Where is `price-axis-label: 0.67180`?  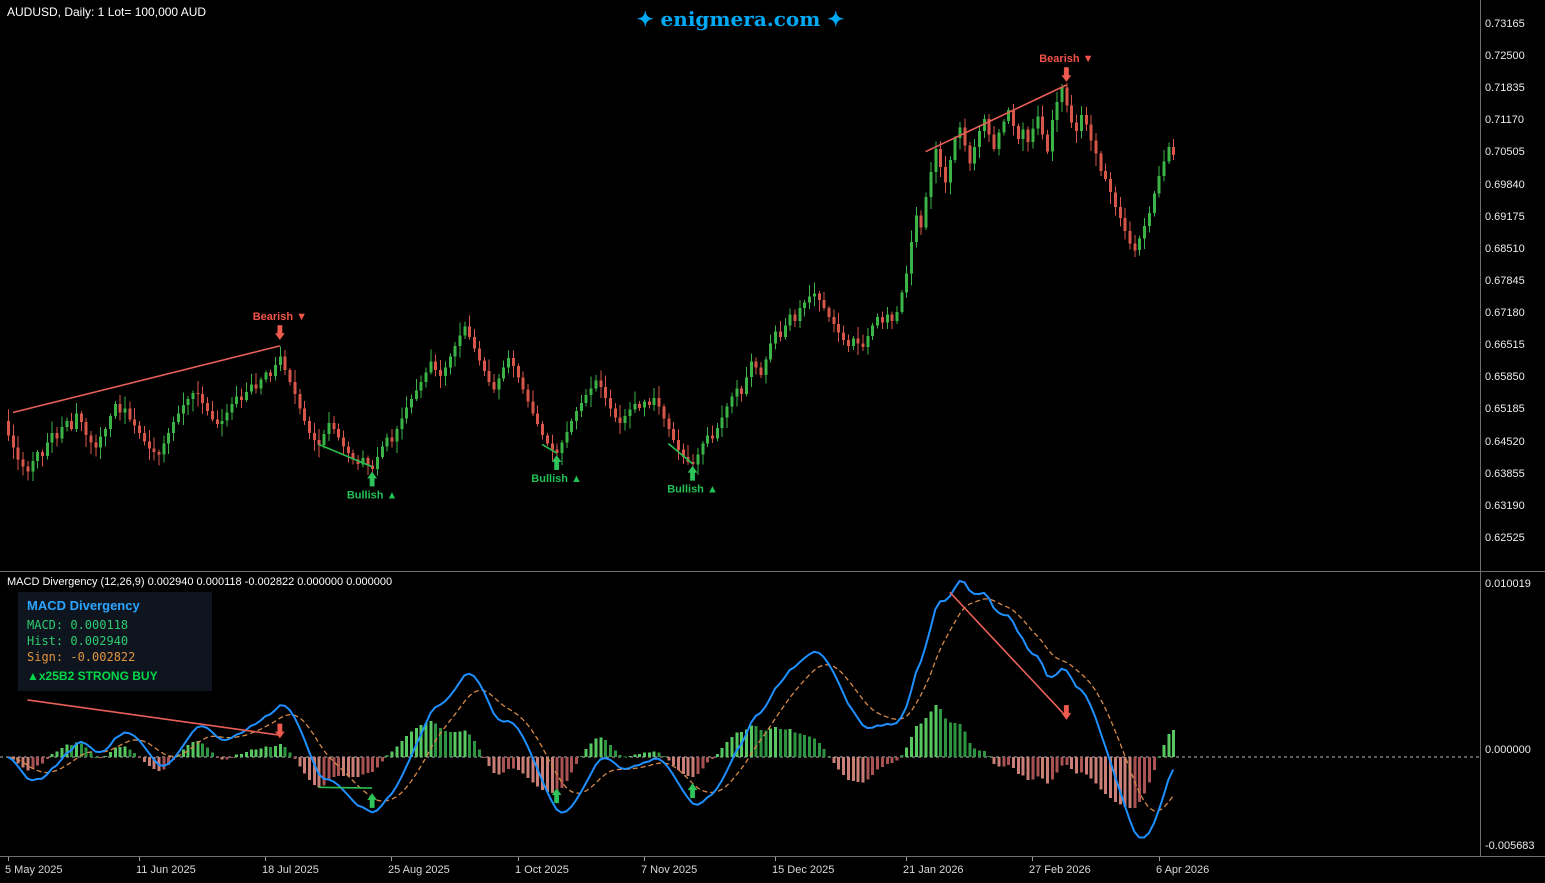 price-axis-label: 0.67180 is located at coordinates (1505, 313).